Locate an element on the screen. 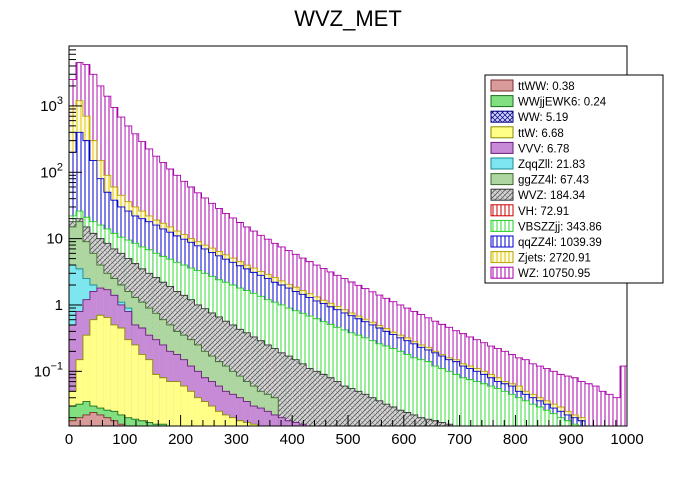 The width and height of the screenshot is (696, 477). legend-entry-zjets: Zjets: 2720.91 is located at coordinates (540, 258).